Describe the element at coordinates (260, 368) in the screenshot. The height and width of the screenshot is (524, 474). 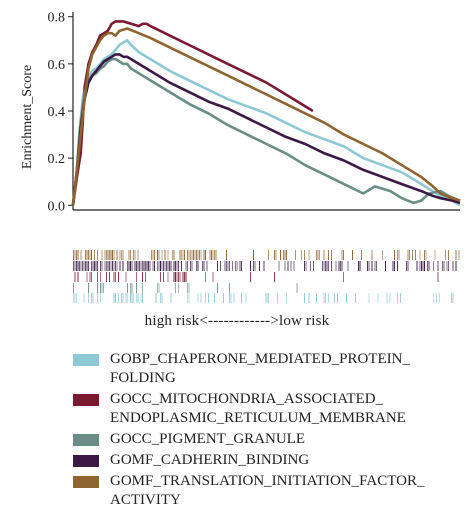
I see `legend-label: GOBP_CHAPERONE_MEDIATED_PROTEIN_ FOLDING` at that location.